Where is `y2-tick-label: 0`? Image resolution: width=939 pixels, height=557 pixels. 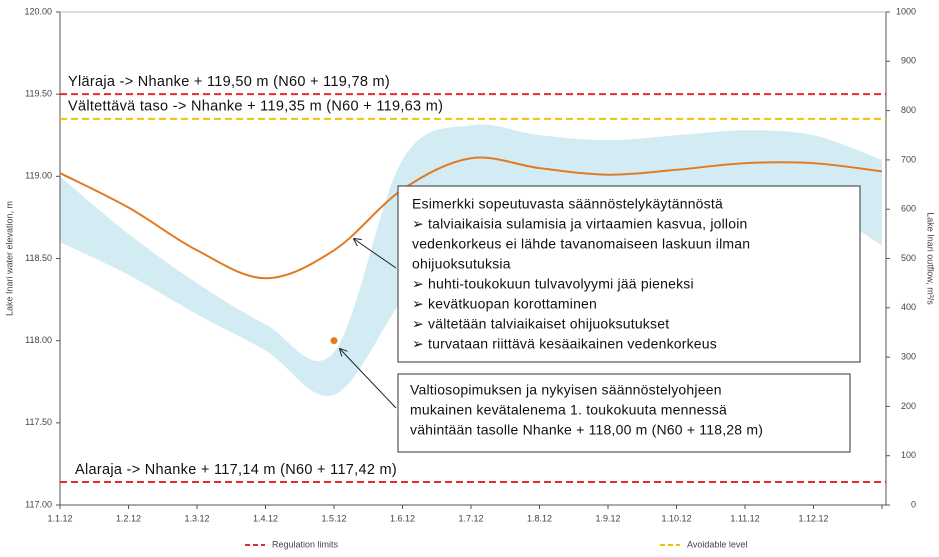
y2-tick-label: 0 is located at coordinates (913, 504).